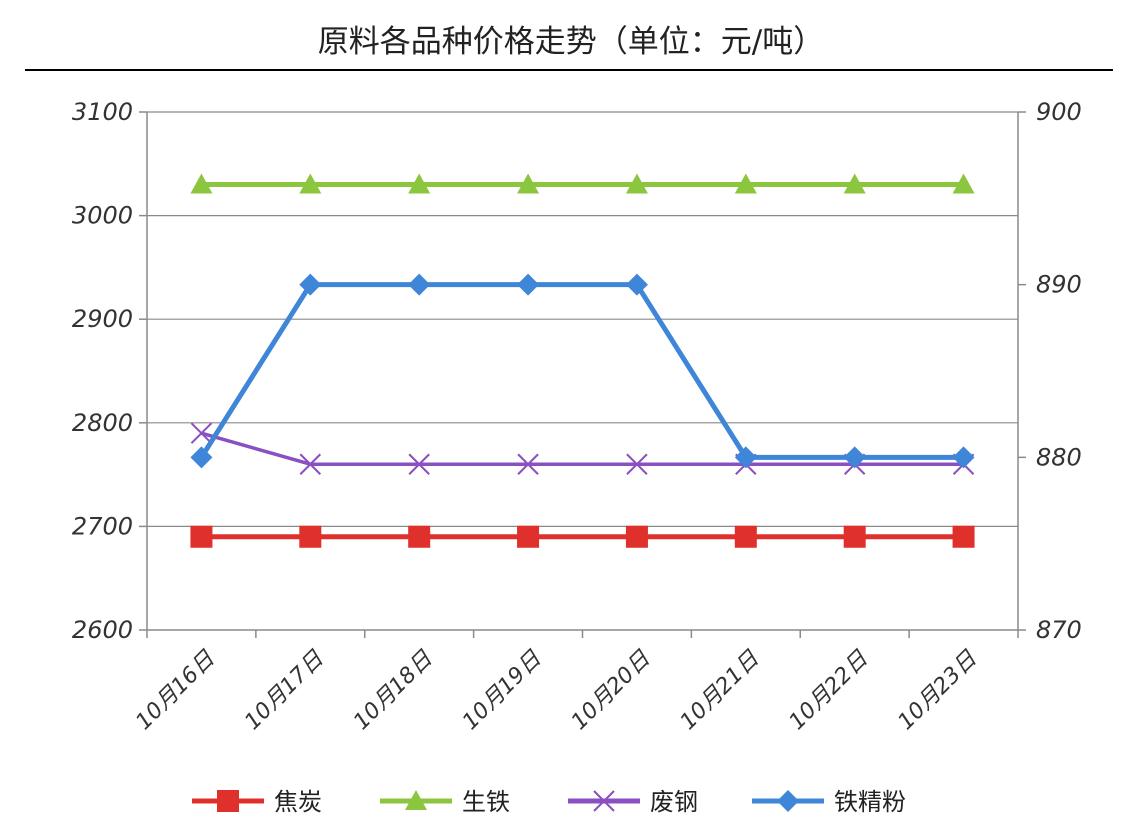 This screenshot has width=1142, height=834. What do you see at coordinates (720, 690) in the screenshot?
I see `x-tick-label: 10月21日` at bounding box center [720, 690].